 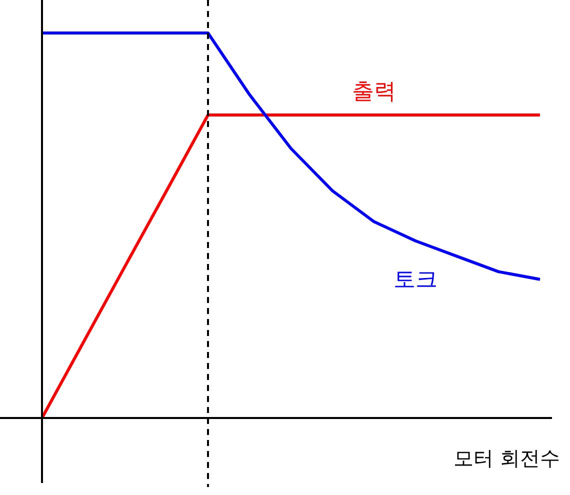 I want to click on series-label: 출력, so click(x=374, y=92).